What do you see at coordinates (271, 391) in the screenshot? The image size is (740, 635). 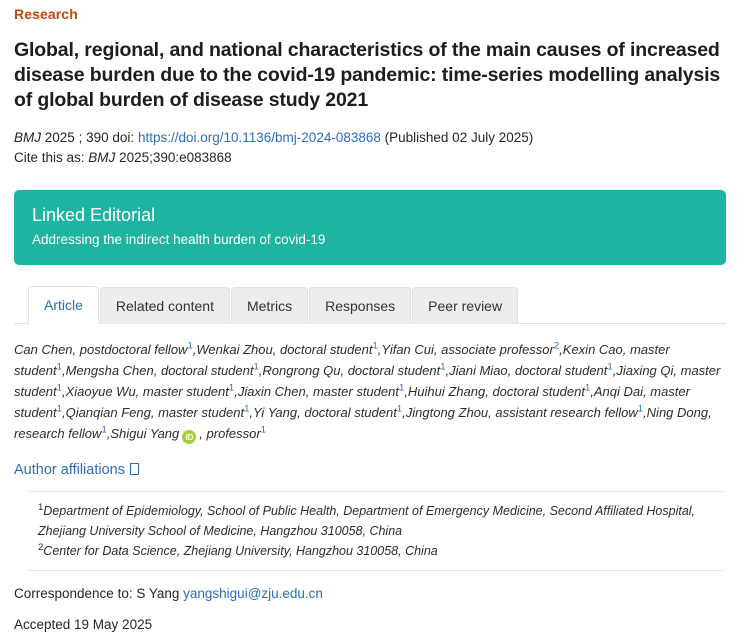 I see `author-name-link: Jiaxin Chen` at bounding box center [271, 391].